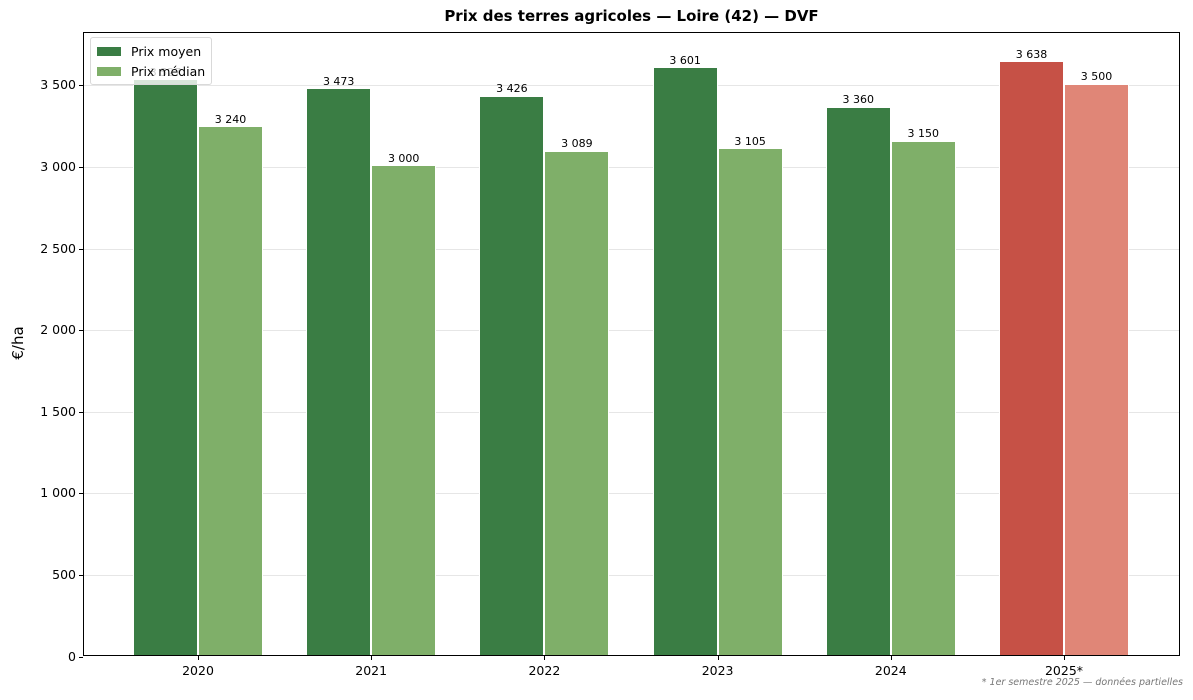 This screenshot has width=1193, height=700. What do you see at coordinates (750, 141) in the screenshot?
I see `bar-value-label: 3 105` at bounding box center [750, 141].